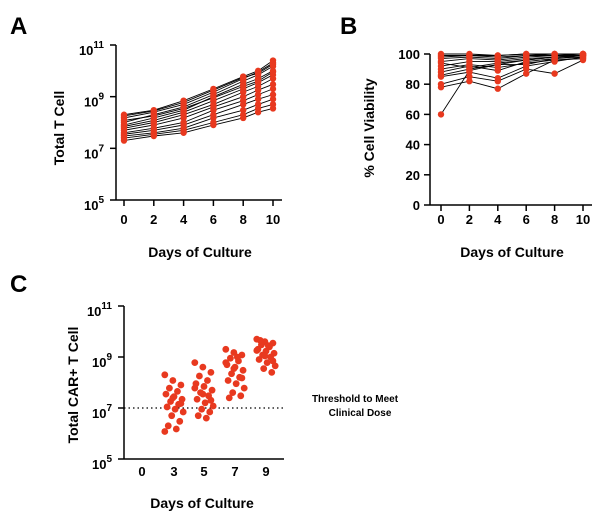 The height and width of the screenshot is (523, 612). What do you see at coordinates (18, 284) in the screenshot?
I see `panel-c-letter: C` at bounding box center [18, 284].